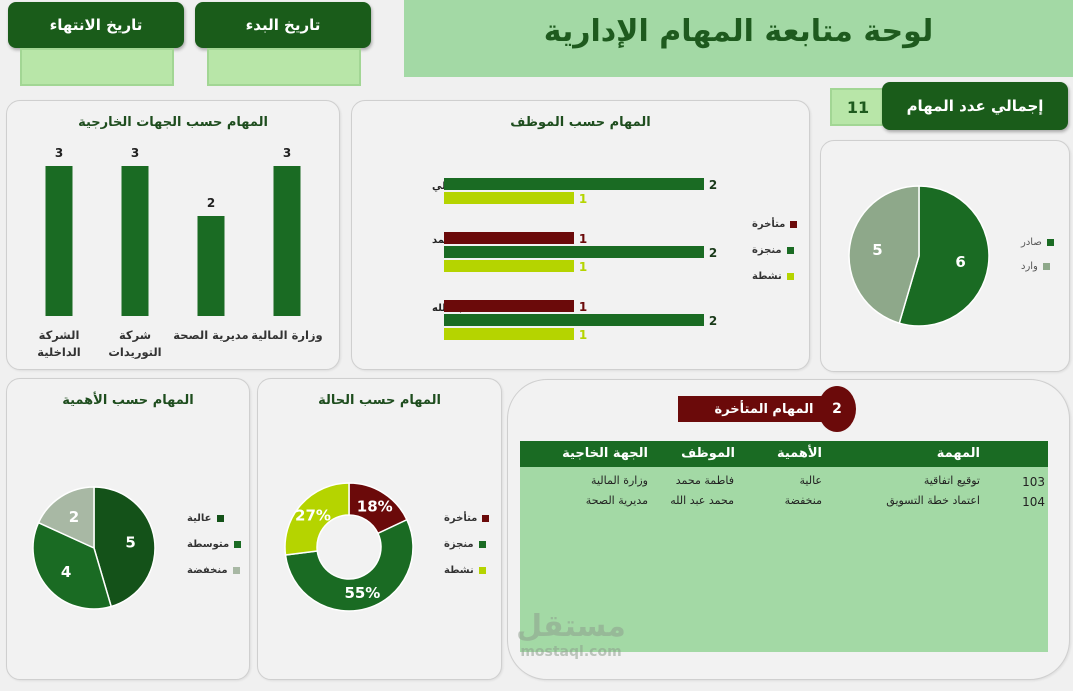 The height and width of the screenshot is (691, 1073). What do you see at coordinates (975, 106) in the screenshot?
I see `total-count-label: إجمالي عدد المهام` at bounding box center [975, 106].